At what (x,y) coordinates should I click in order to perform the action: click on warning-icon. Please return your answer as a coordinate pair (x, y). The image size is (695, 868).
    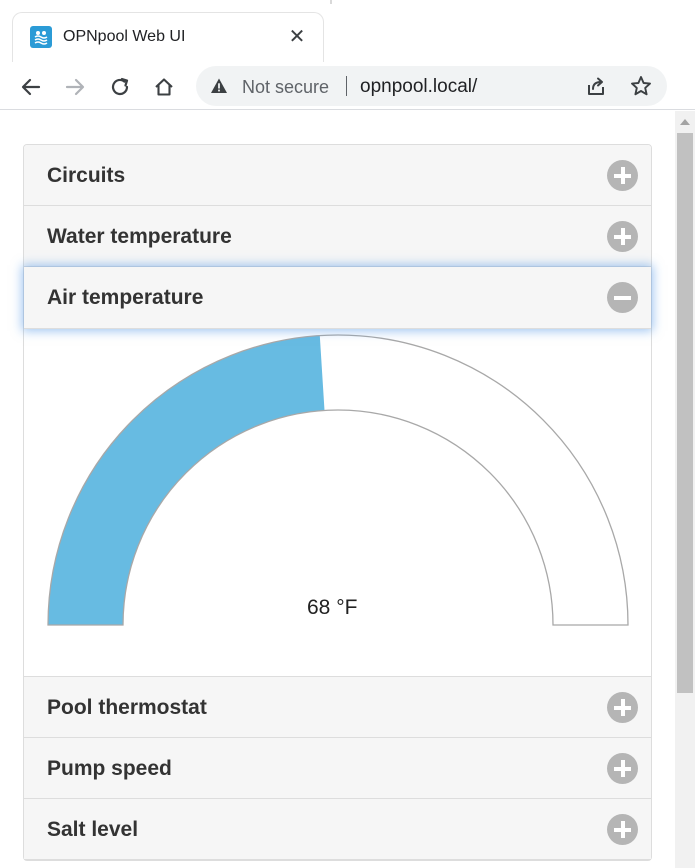
    Looking at the image, I should click on (219, 86).